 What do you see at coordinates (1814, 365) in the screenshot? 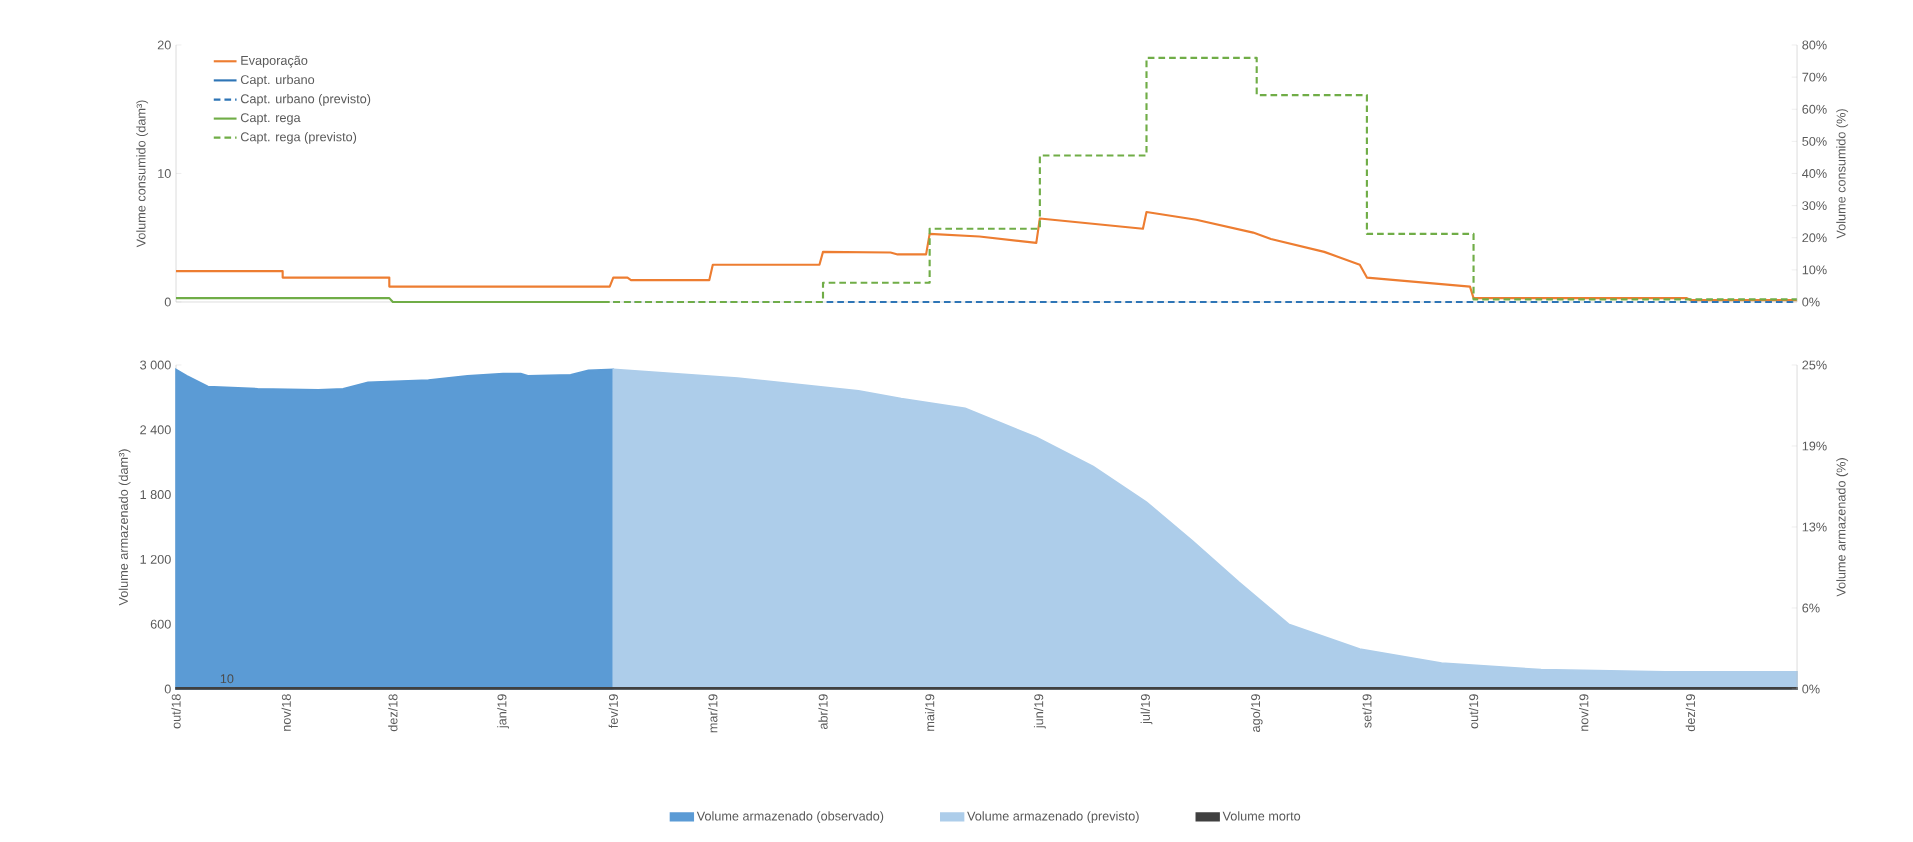
I see `y2-tick-label: 25%` at bounding box center [1814, 365].